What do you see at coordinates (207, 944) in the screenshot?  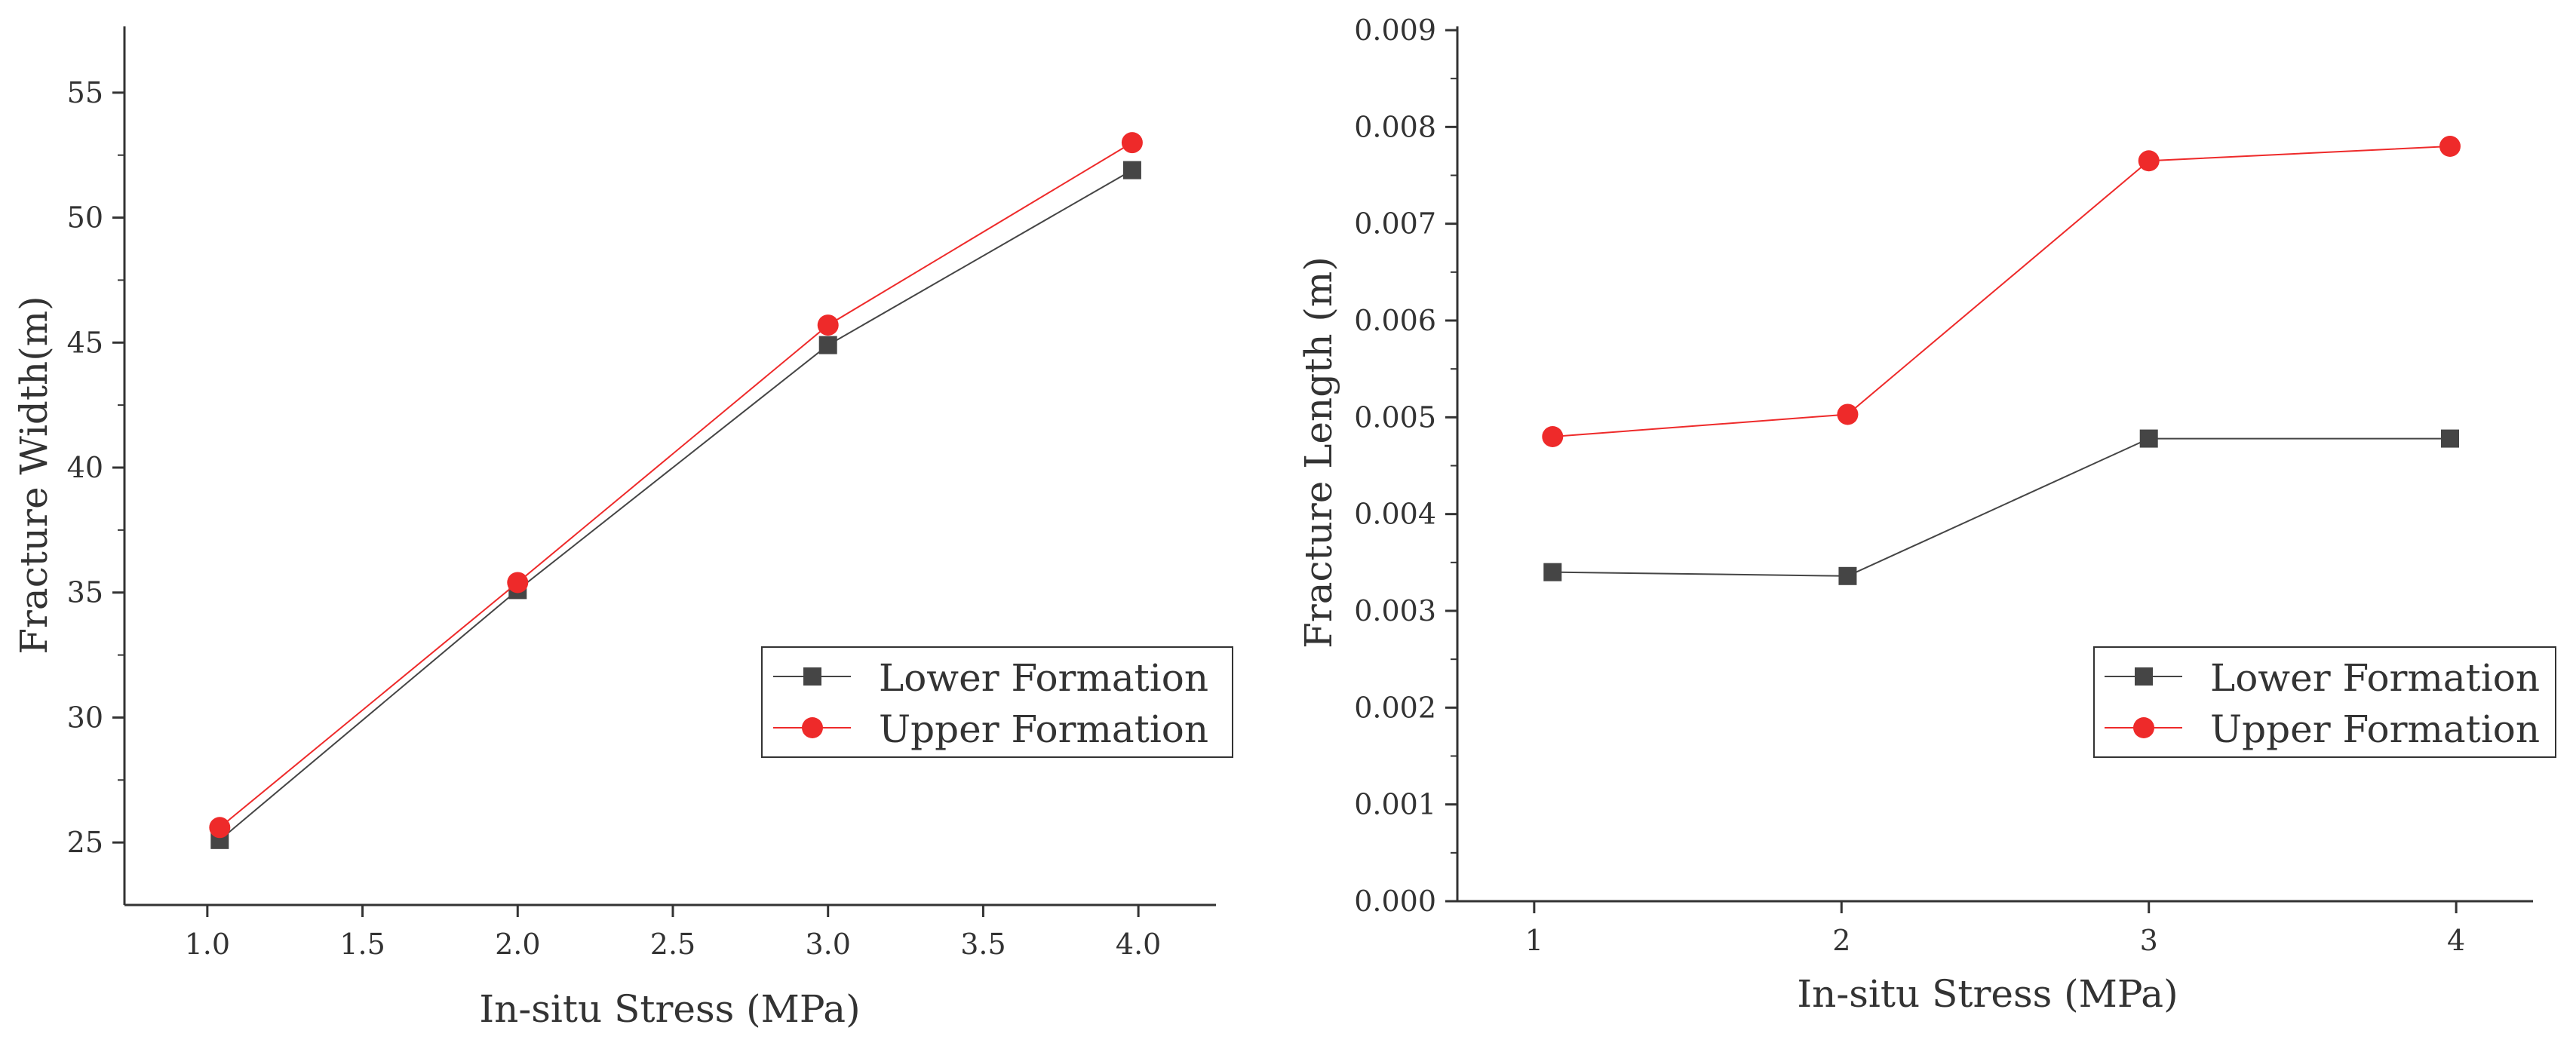 I see `x-tick-label: 1.0` at bounding box center [207, 944].